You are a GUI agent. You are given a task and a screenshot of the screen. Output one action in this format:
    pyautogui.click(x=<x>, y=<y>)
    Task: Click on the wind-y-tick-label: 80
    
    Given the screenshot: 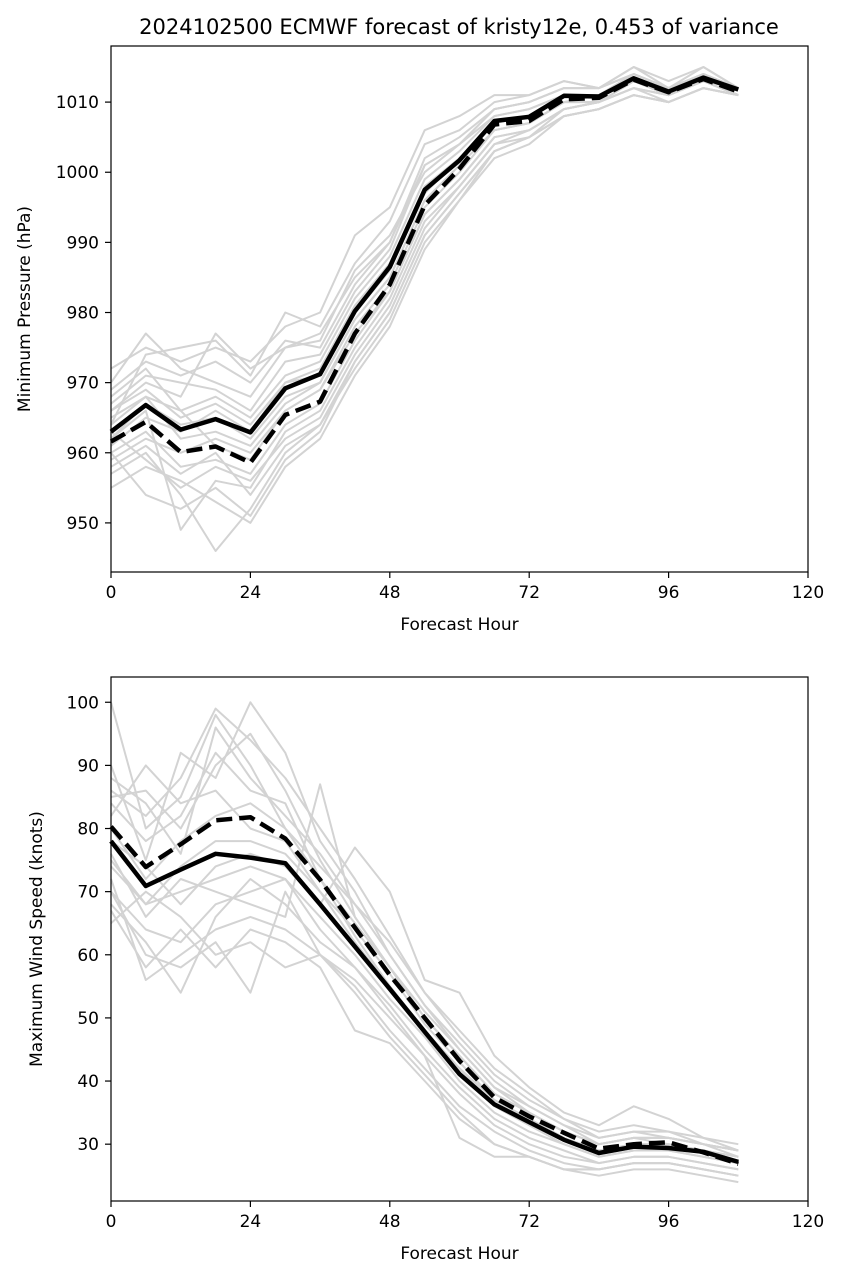 What is the action you would take?
    pyautogui.click(x=88, y=830)
    